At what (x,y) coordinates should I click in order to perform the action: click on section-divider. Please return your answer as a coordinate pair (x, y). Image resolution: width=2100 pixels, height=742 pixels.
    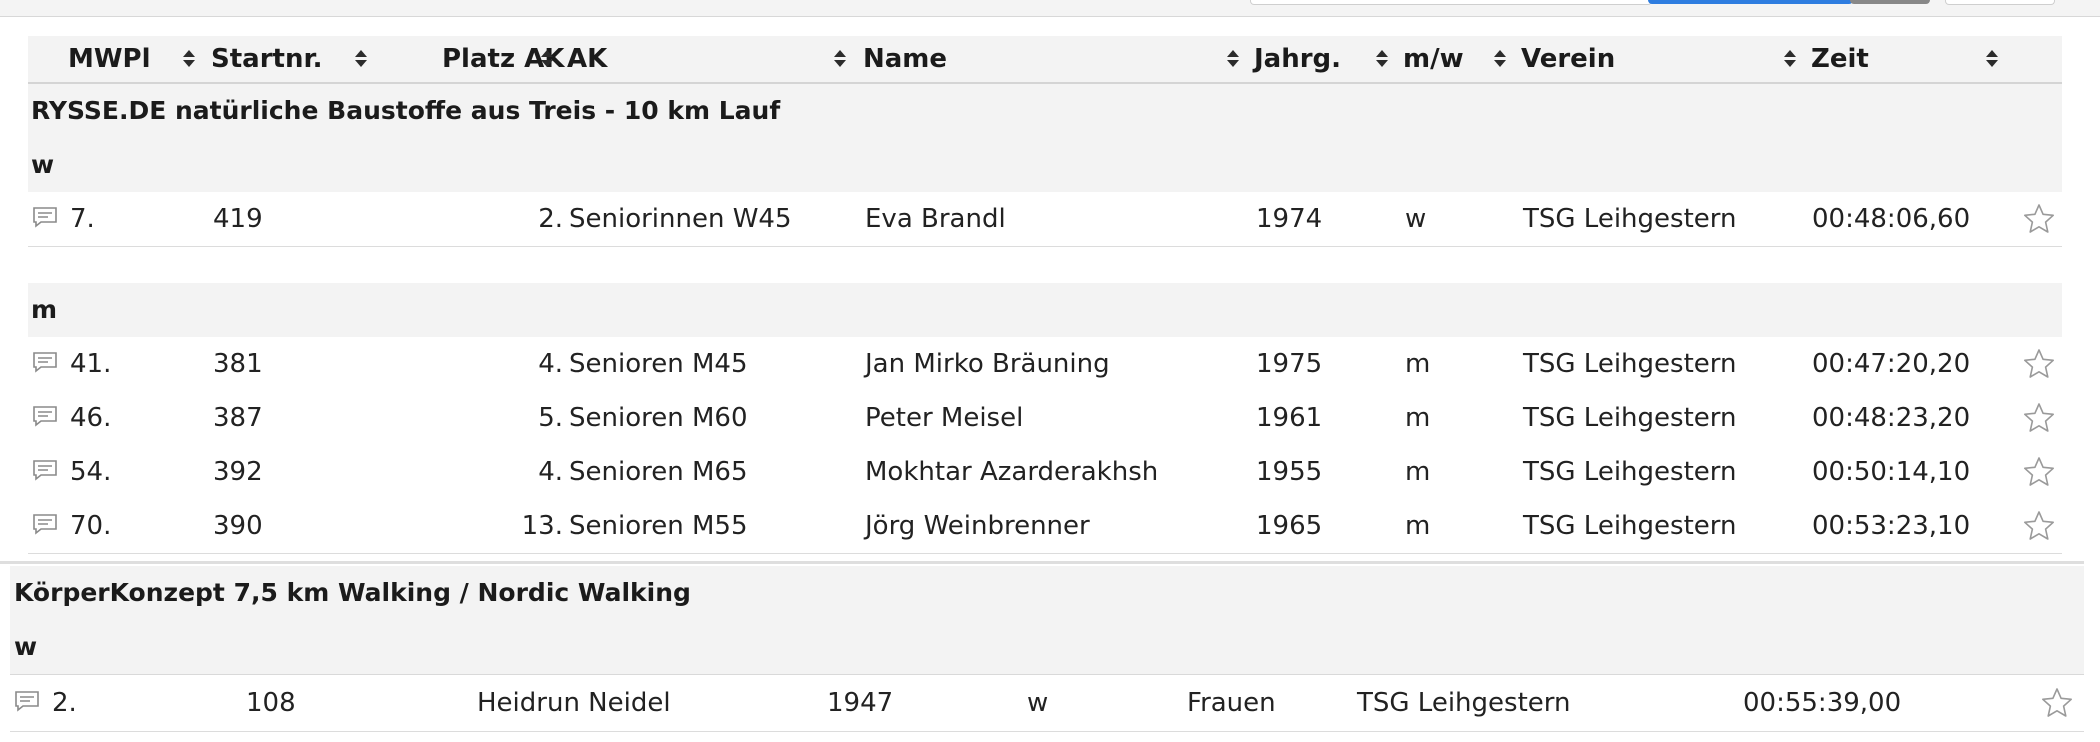
    Looking at the image, I should click on (1042, 562).